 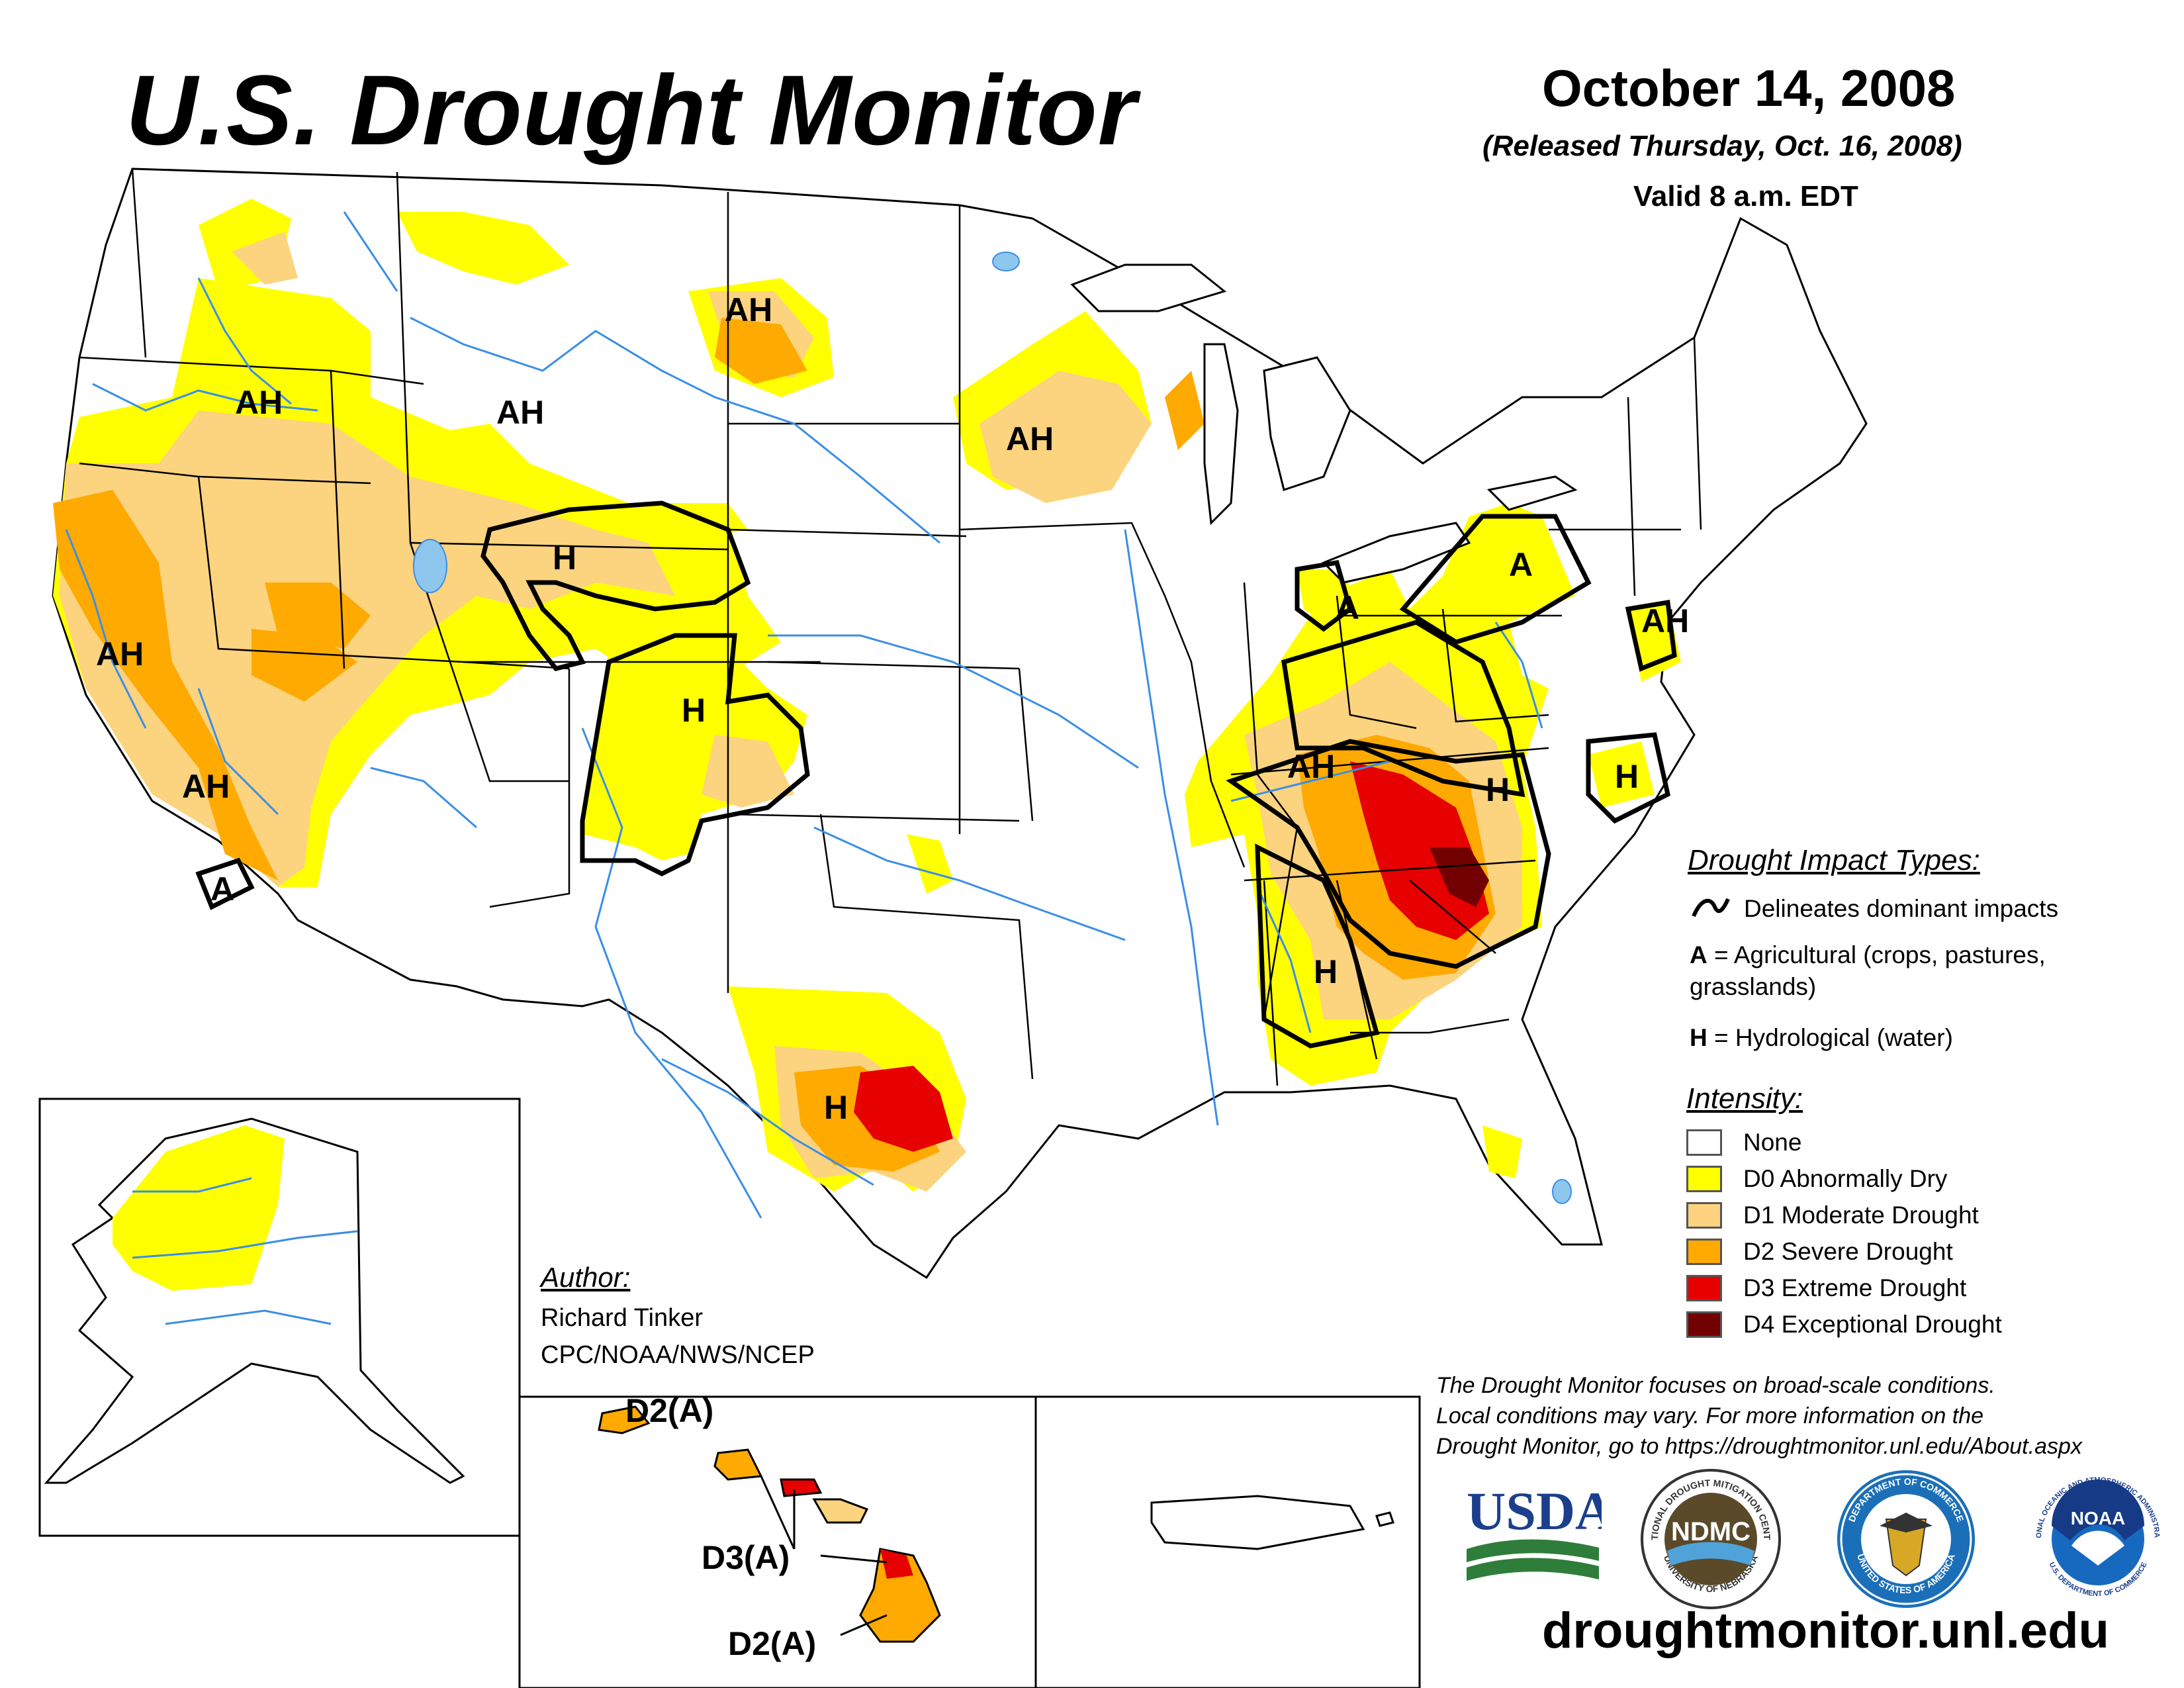 What do you see at coordinates (1272, 1522) in the screenshot?
I see `puerto-rico-inset` at bounding box center [1272, 1522].